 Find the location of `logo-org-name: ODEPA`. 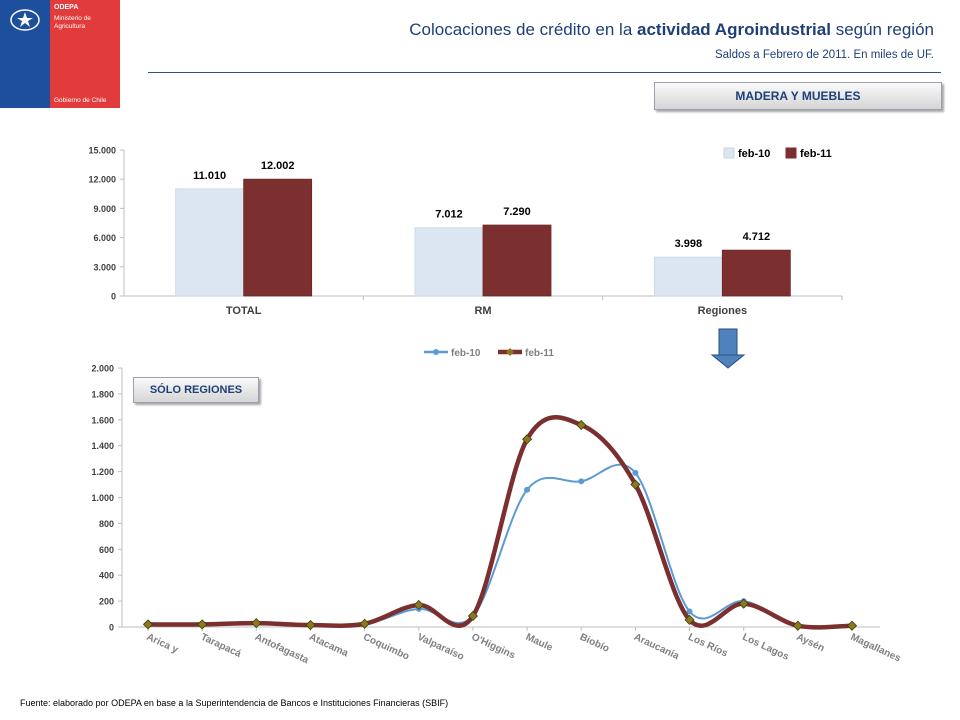

logo-org-name: ODEPA is located at coordinates (66, 7).